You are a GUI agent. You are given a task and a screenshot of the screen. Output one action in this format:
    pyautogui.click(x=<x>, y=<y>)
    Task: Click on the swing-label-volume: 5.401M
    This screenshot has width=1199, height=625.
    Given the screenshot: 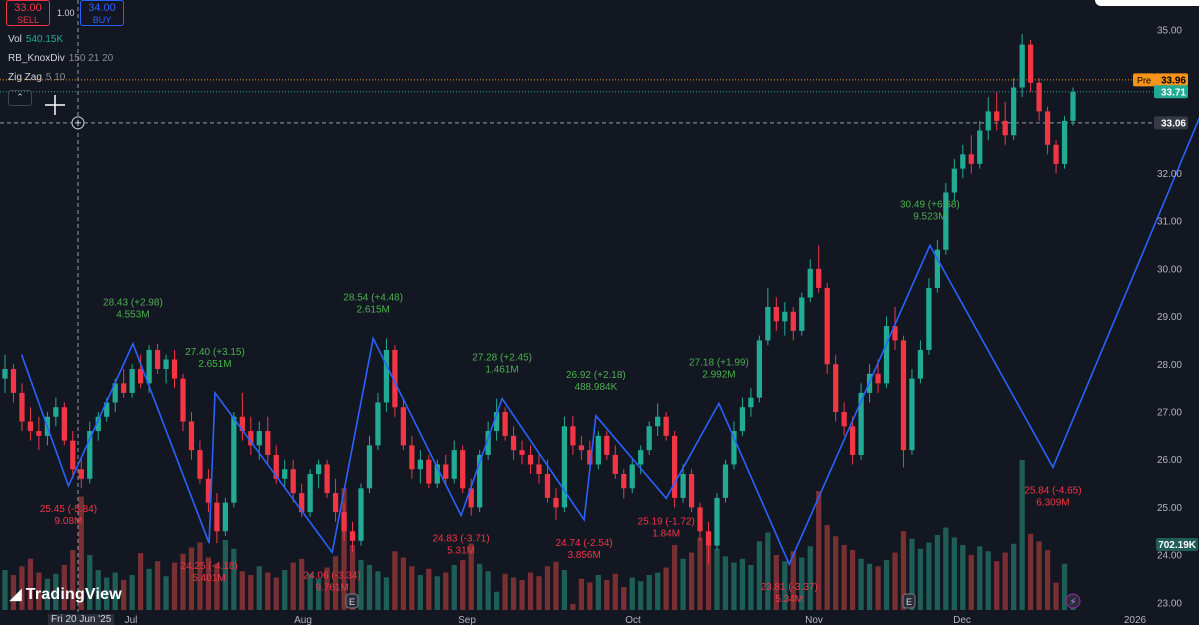 What is the action you would take?
    pyautogui.click(x=208, y=578)
    